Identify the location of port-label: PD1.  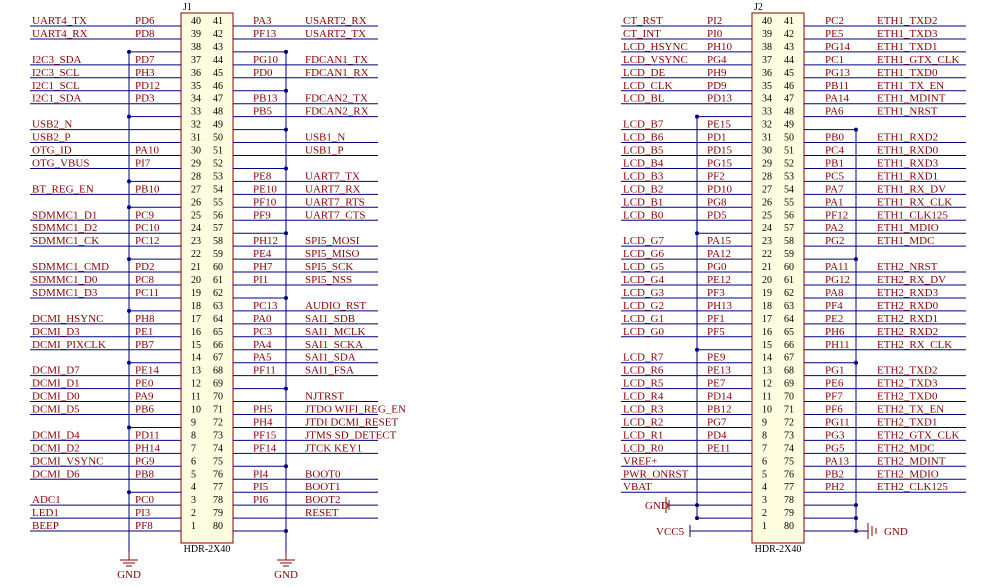
(717, 138).